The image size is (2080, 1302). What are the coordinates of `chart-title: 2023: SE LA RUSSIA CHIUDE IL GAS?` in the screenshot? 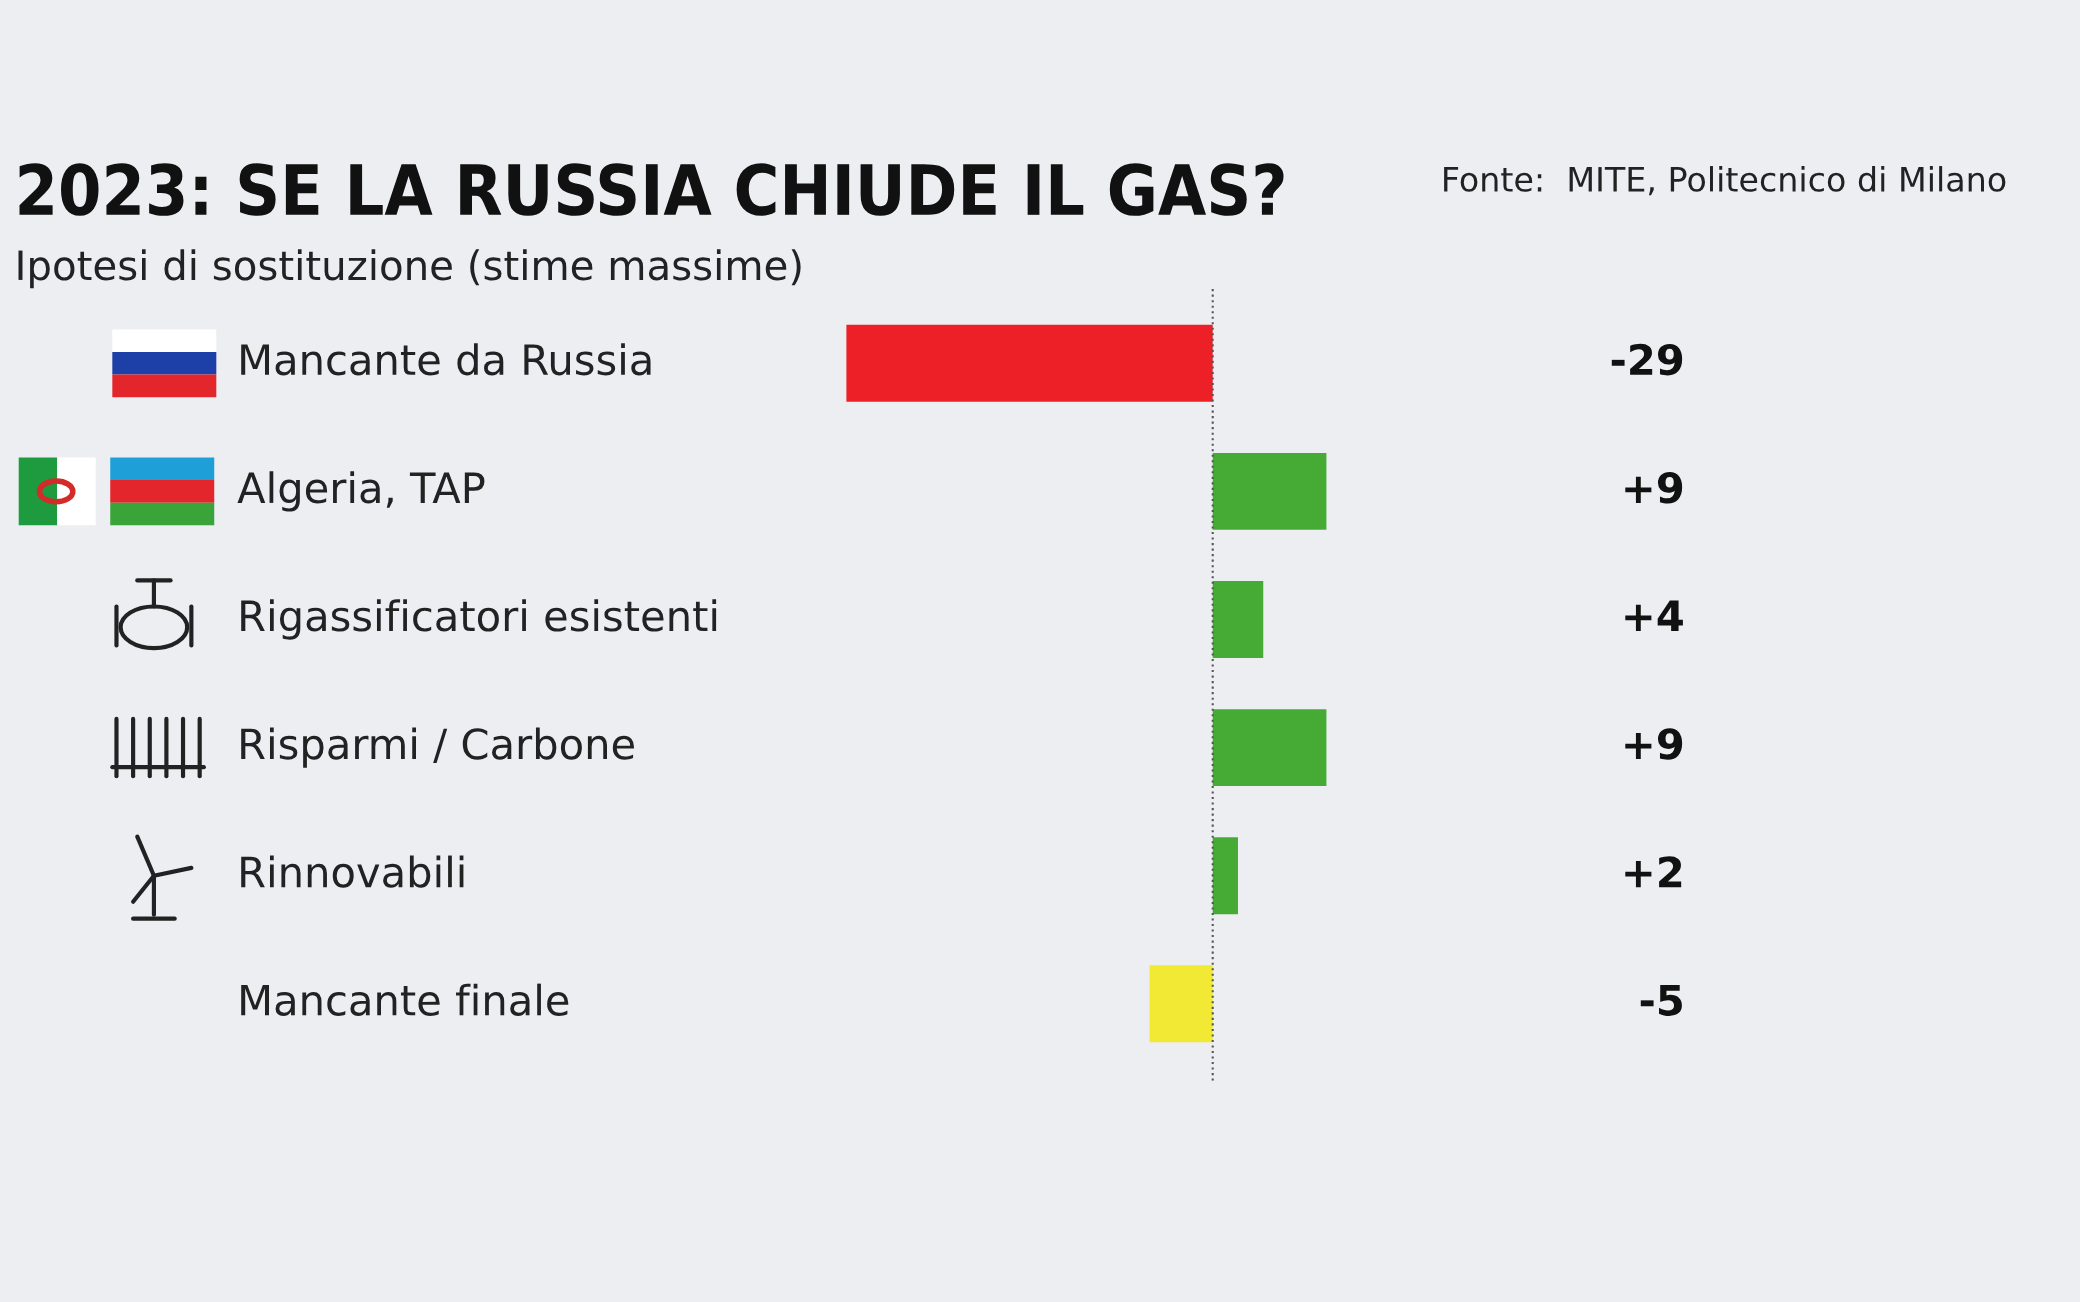 It's located at (651, 189).